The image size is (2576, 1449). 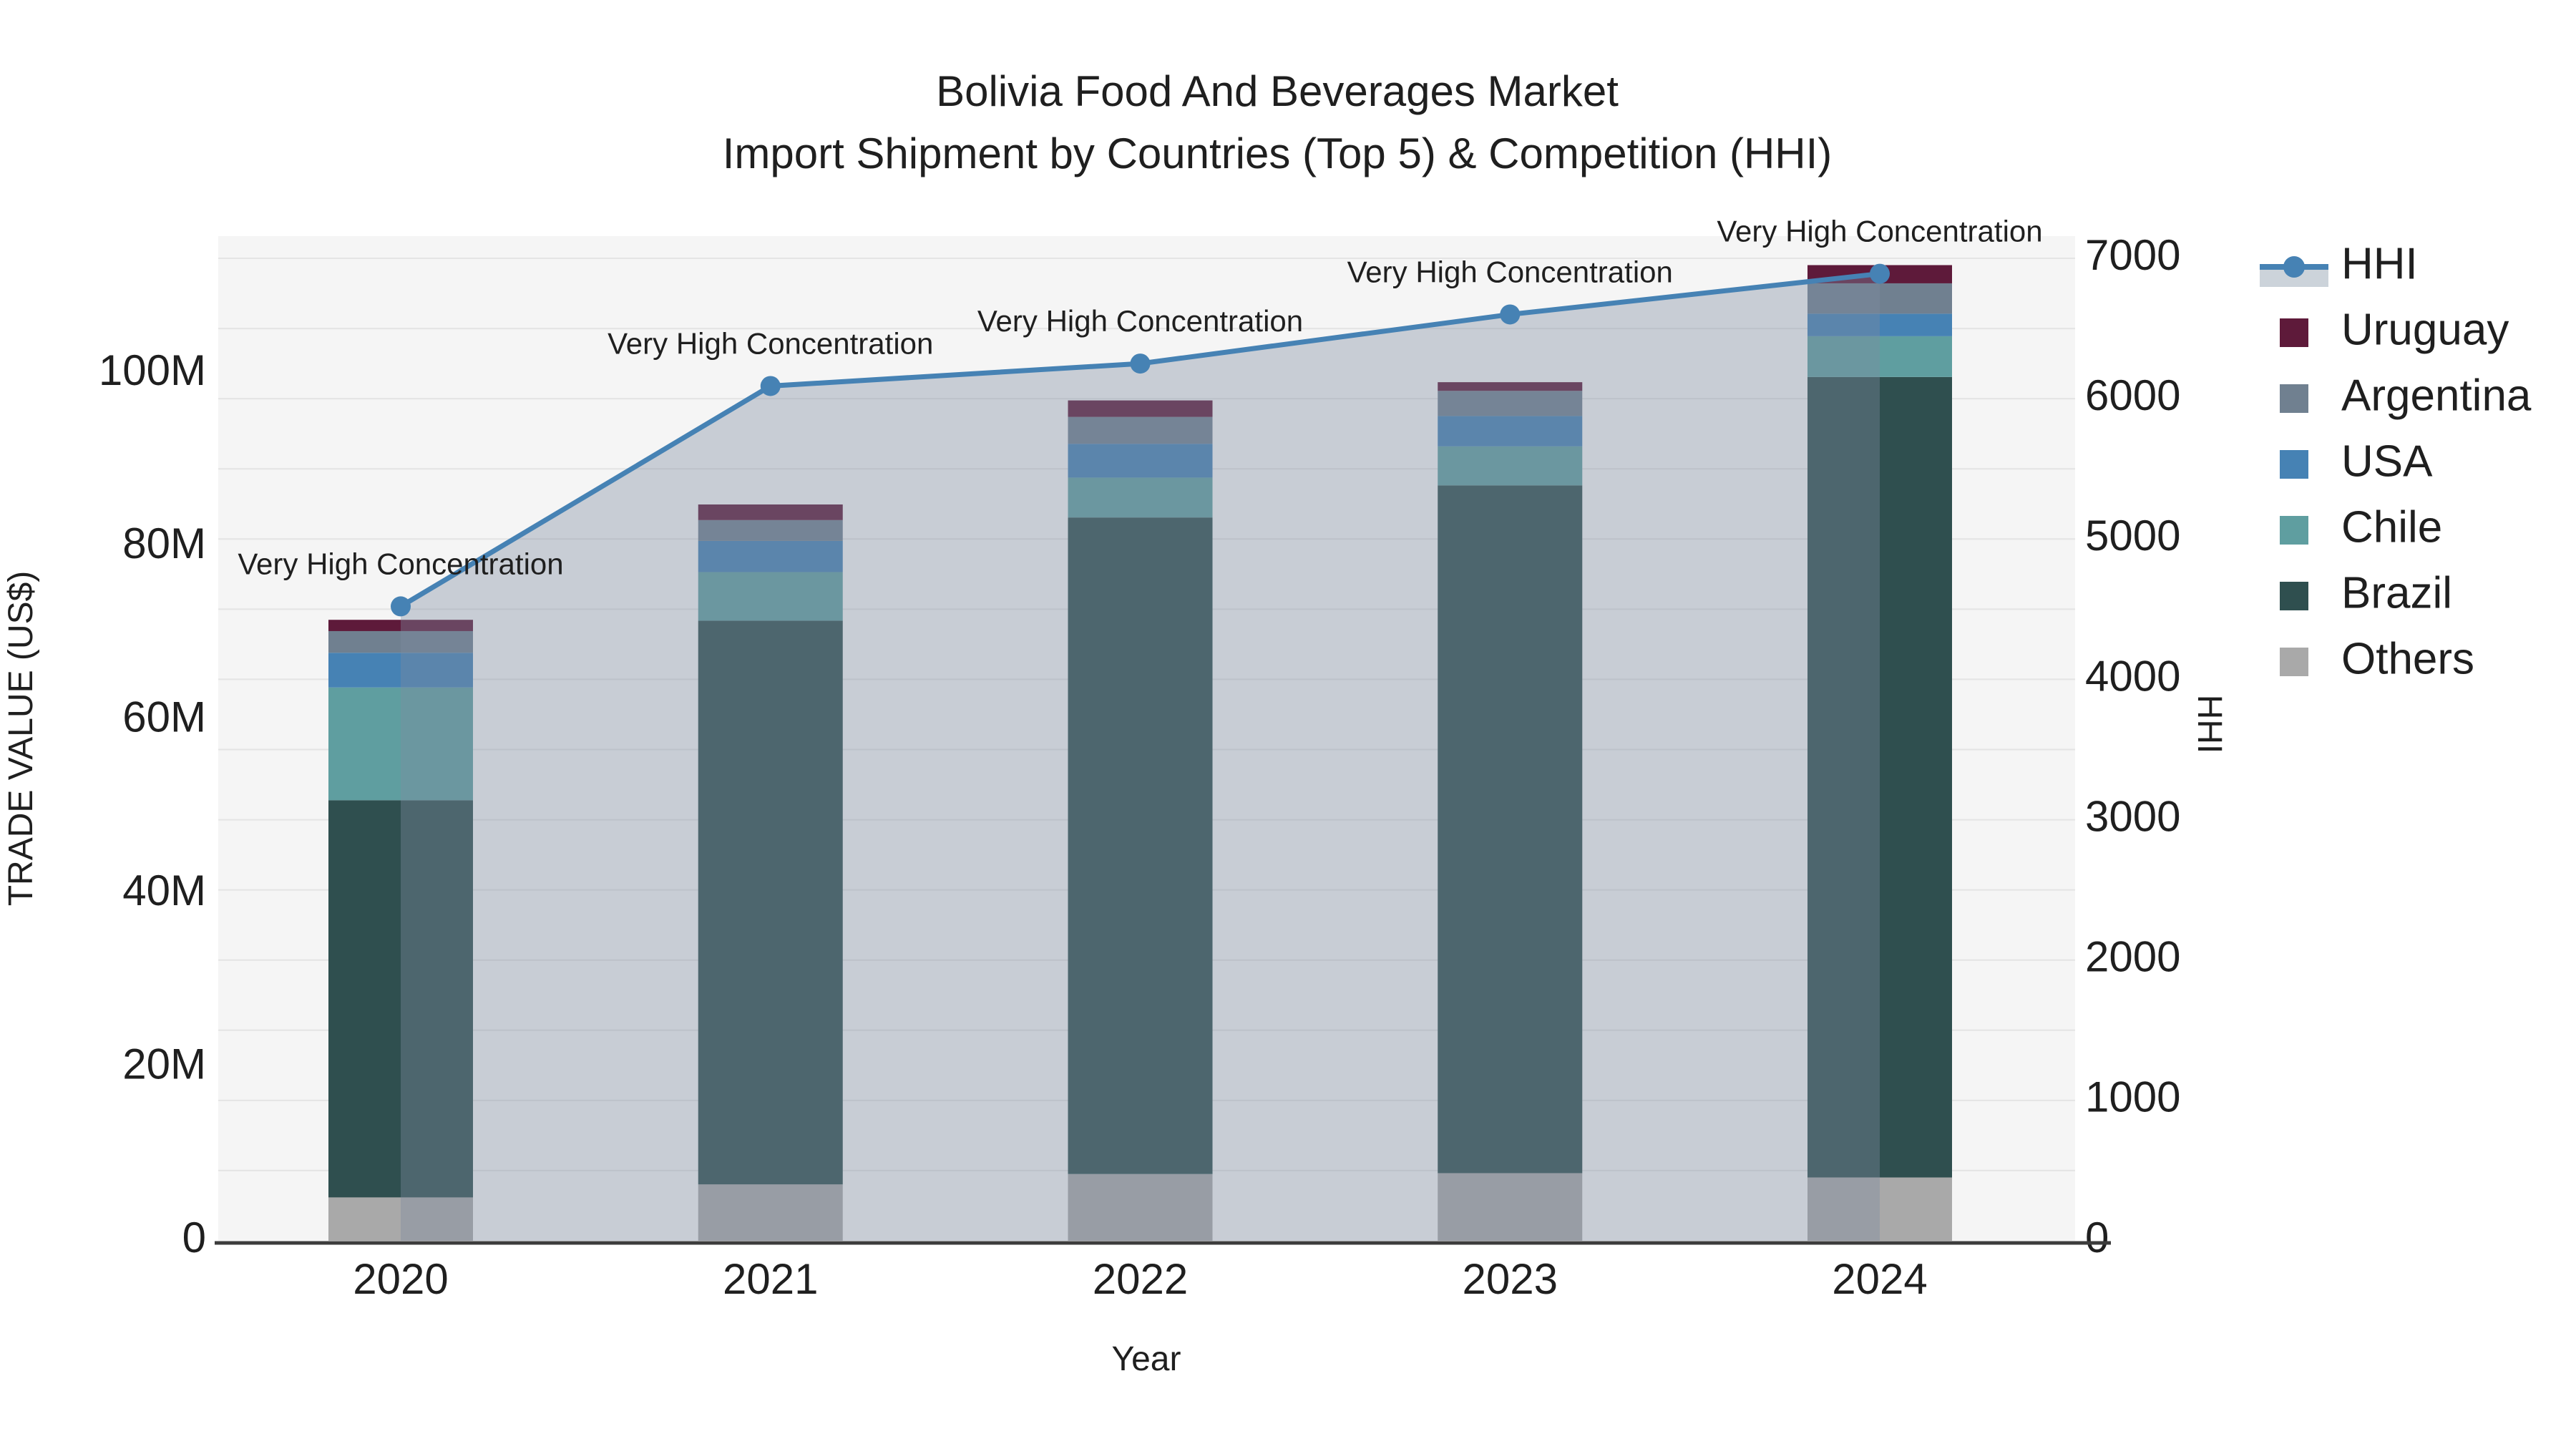 I want to click on bar-usa-2020, so click(x=400, y=670).